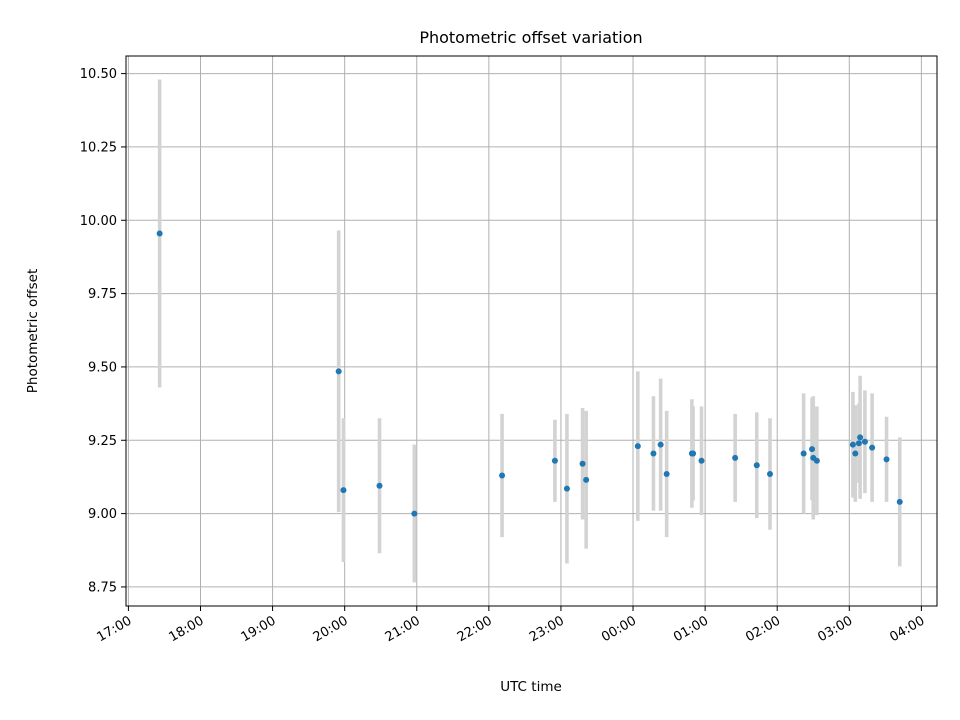 Image resolution: width=960 pixels, height=720 pixels. Describe the element at coordinates (102, 294) in the screenshot. I see `y-tick-label: 9.75` at that location.